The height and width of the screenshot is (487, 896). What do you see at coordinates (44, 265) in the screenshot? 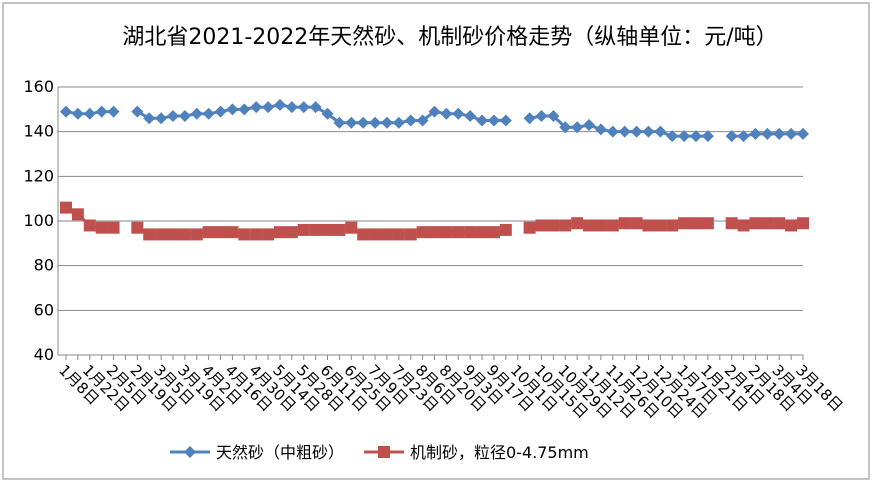
I see `y-tick-label: 80` at bounding box center [44, 265].